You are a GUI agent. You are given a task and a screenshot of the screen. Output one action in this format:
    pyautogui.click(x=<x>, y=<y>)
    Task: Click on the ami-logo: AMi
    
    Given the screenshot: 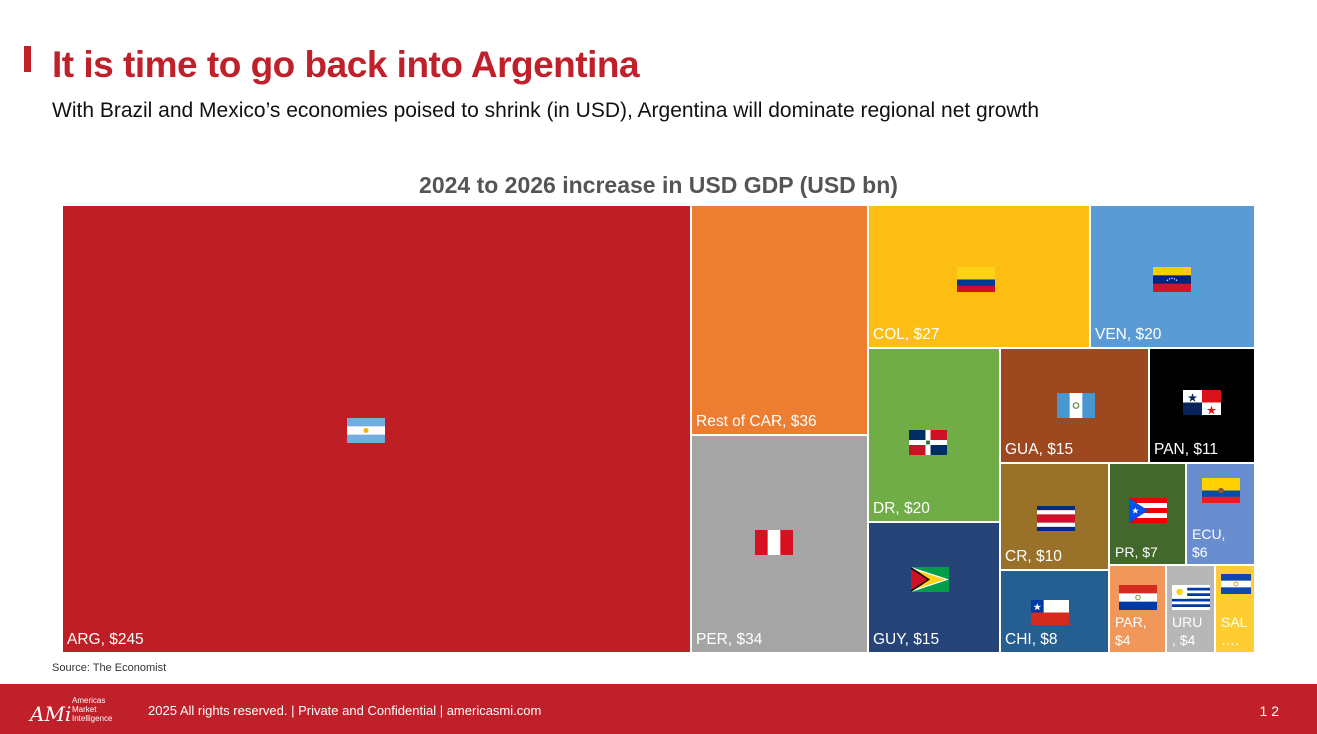 What is the action you would take?
    pyautogui.click(x=51, y=714)
    